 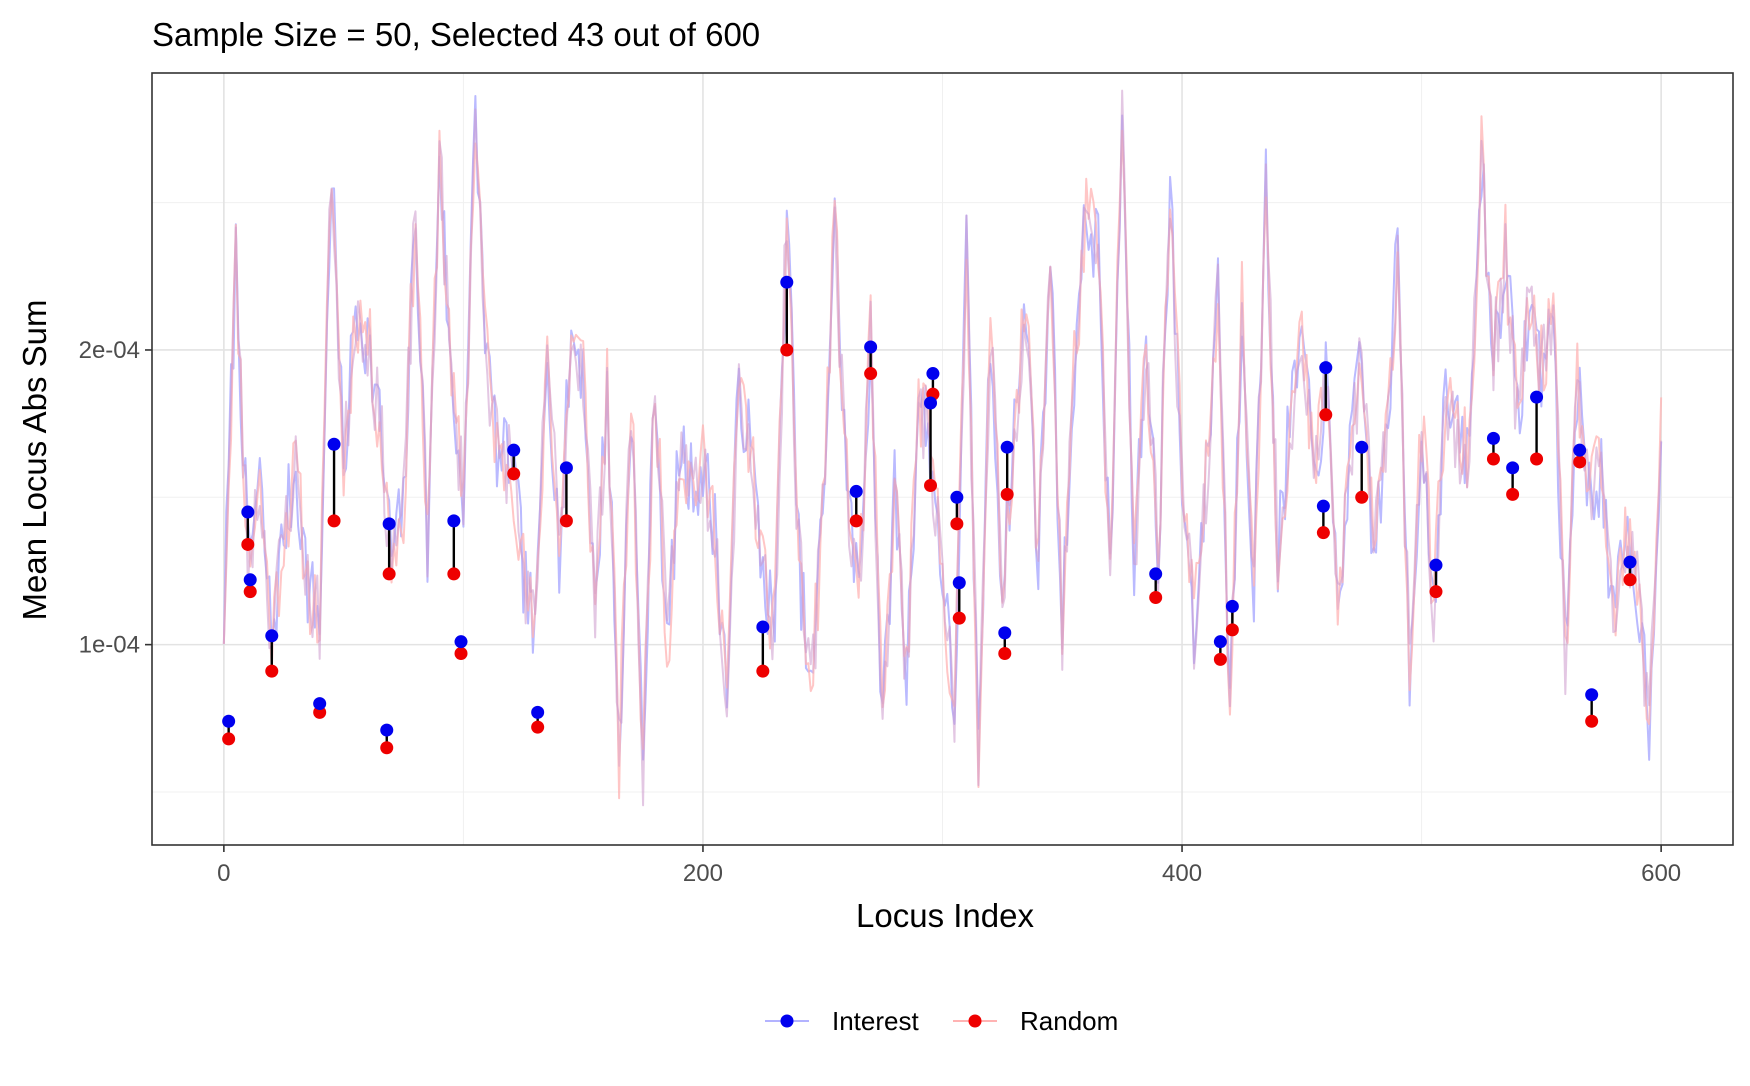 I want to click on y-axis-title: Mean Locus Abs Sum, so click(x=34, y=459).